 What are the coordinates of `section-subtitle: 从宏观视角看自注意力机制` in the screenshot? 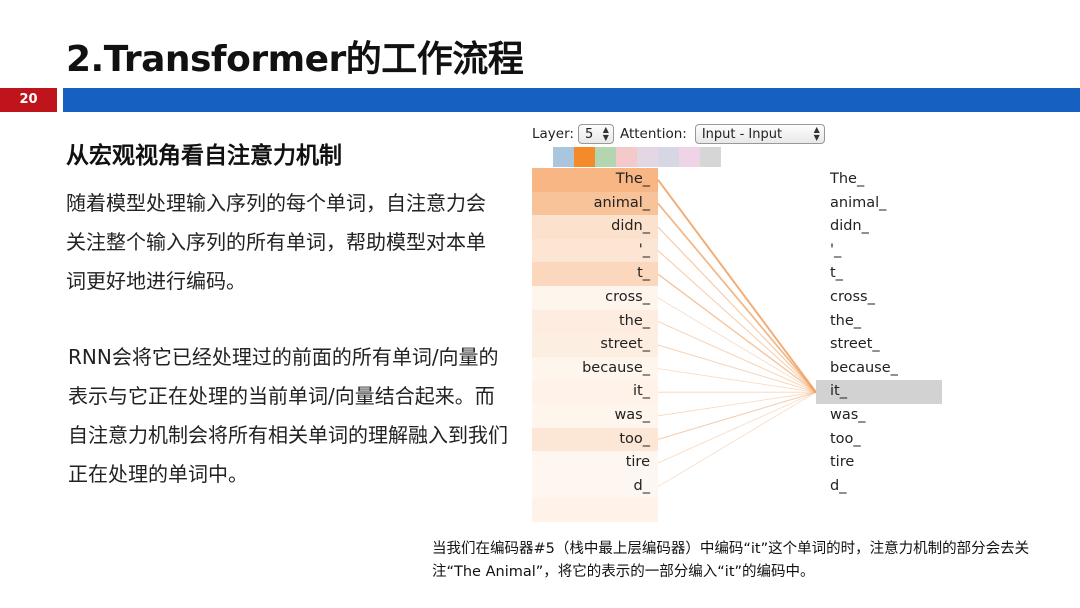 It's located at (204, 156).